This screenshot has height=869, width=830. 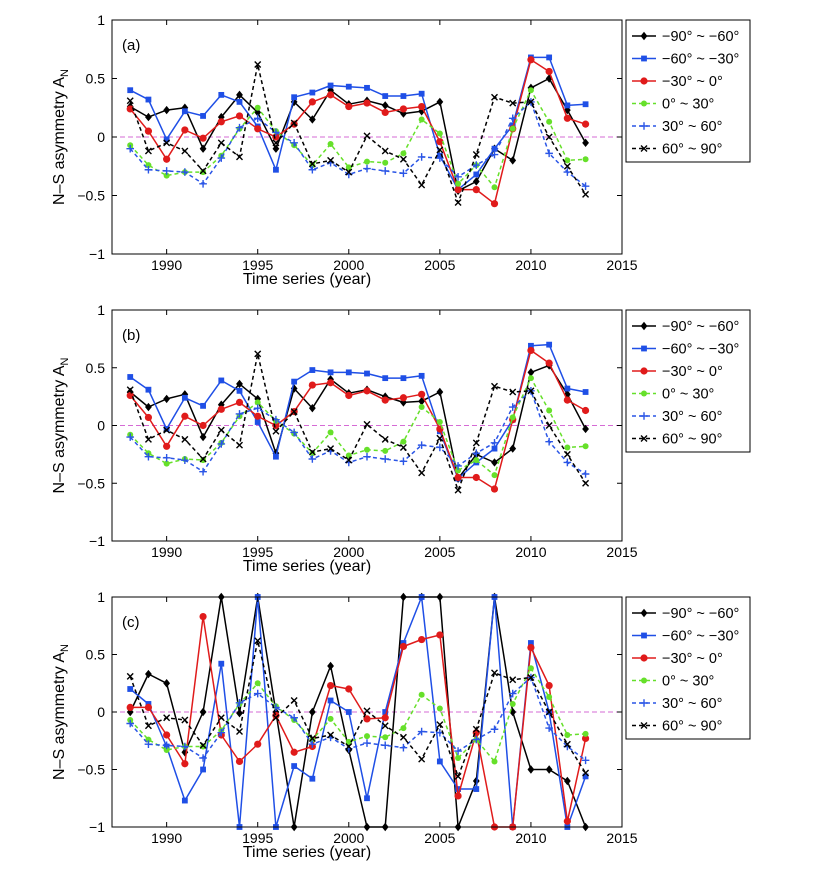 What do you see at coordinates (700, 327) in the screenshot?
I see `legend-label: −90° ~ −60°` at bounding box center [700, 327].